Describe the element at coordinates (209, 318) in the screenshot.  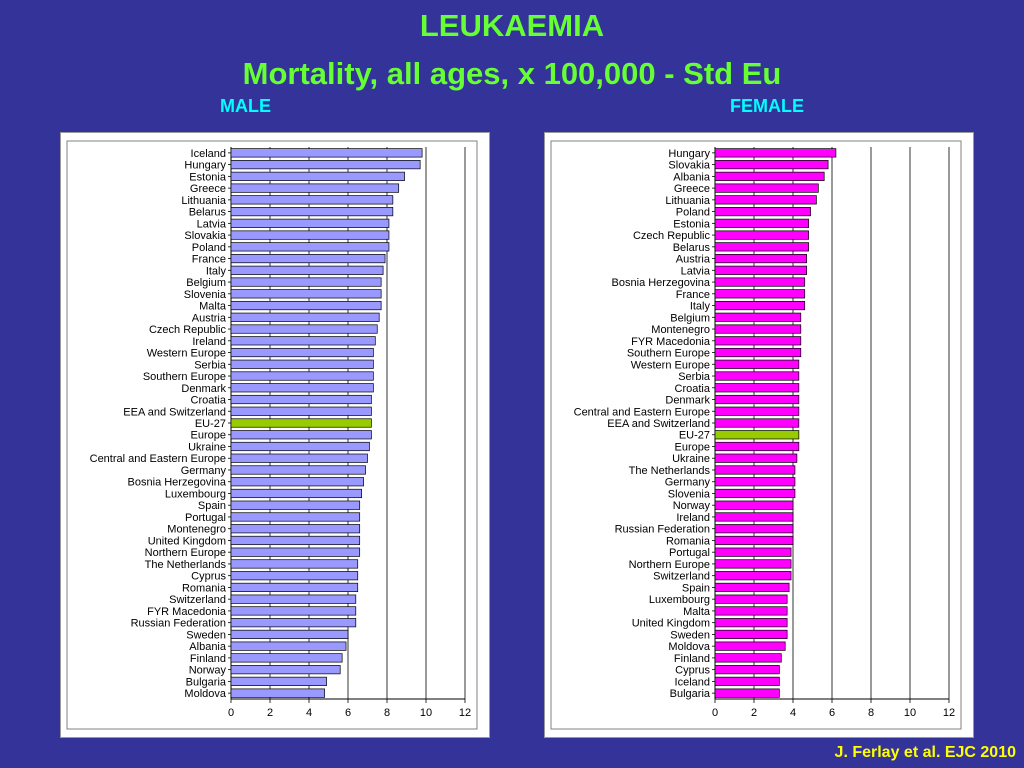
I see `male-category-label: Austria` at that location.